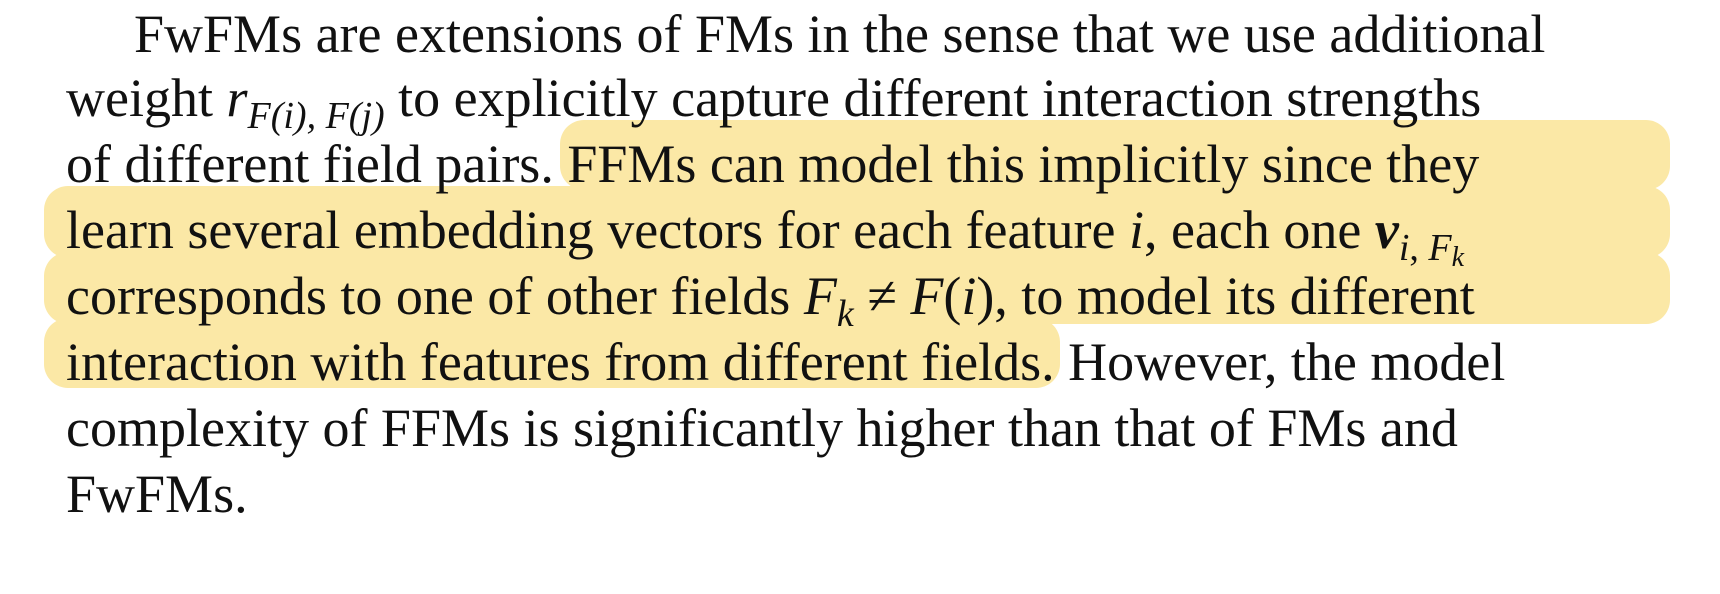 This screenshot has height=594, width=1720. Describe the element at coordinates (857, 288) in the screenshot. I see `highlight-band-line5` at that location.